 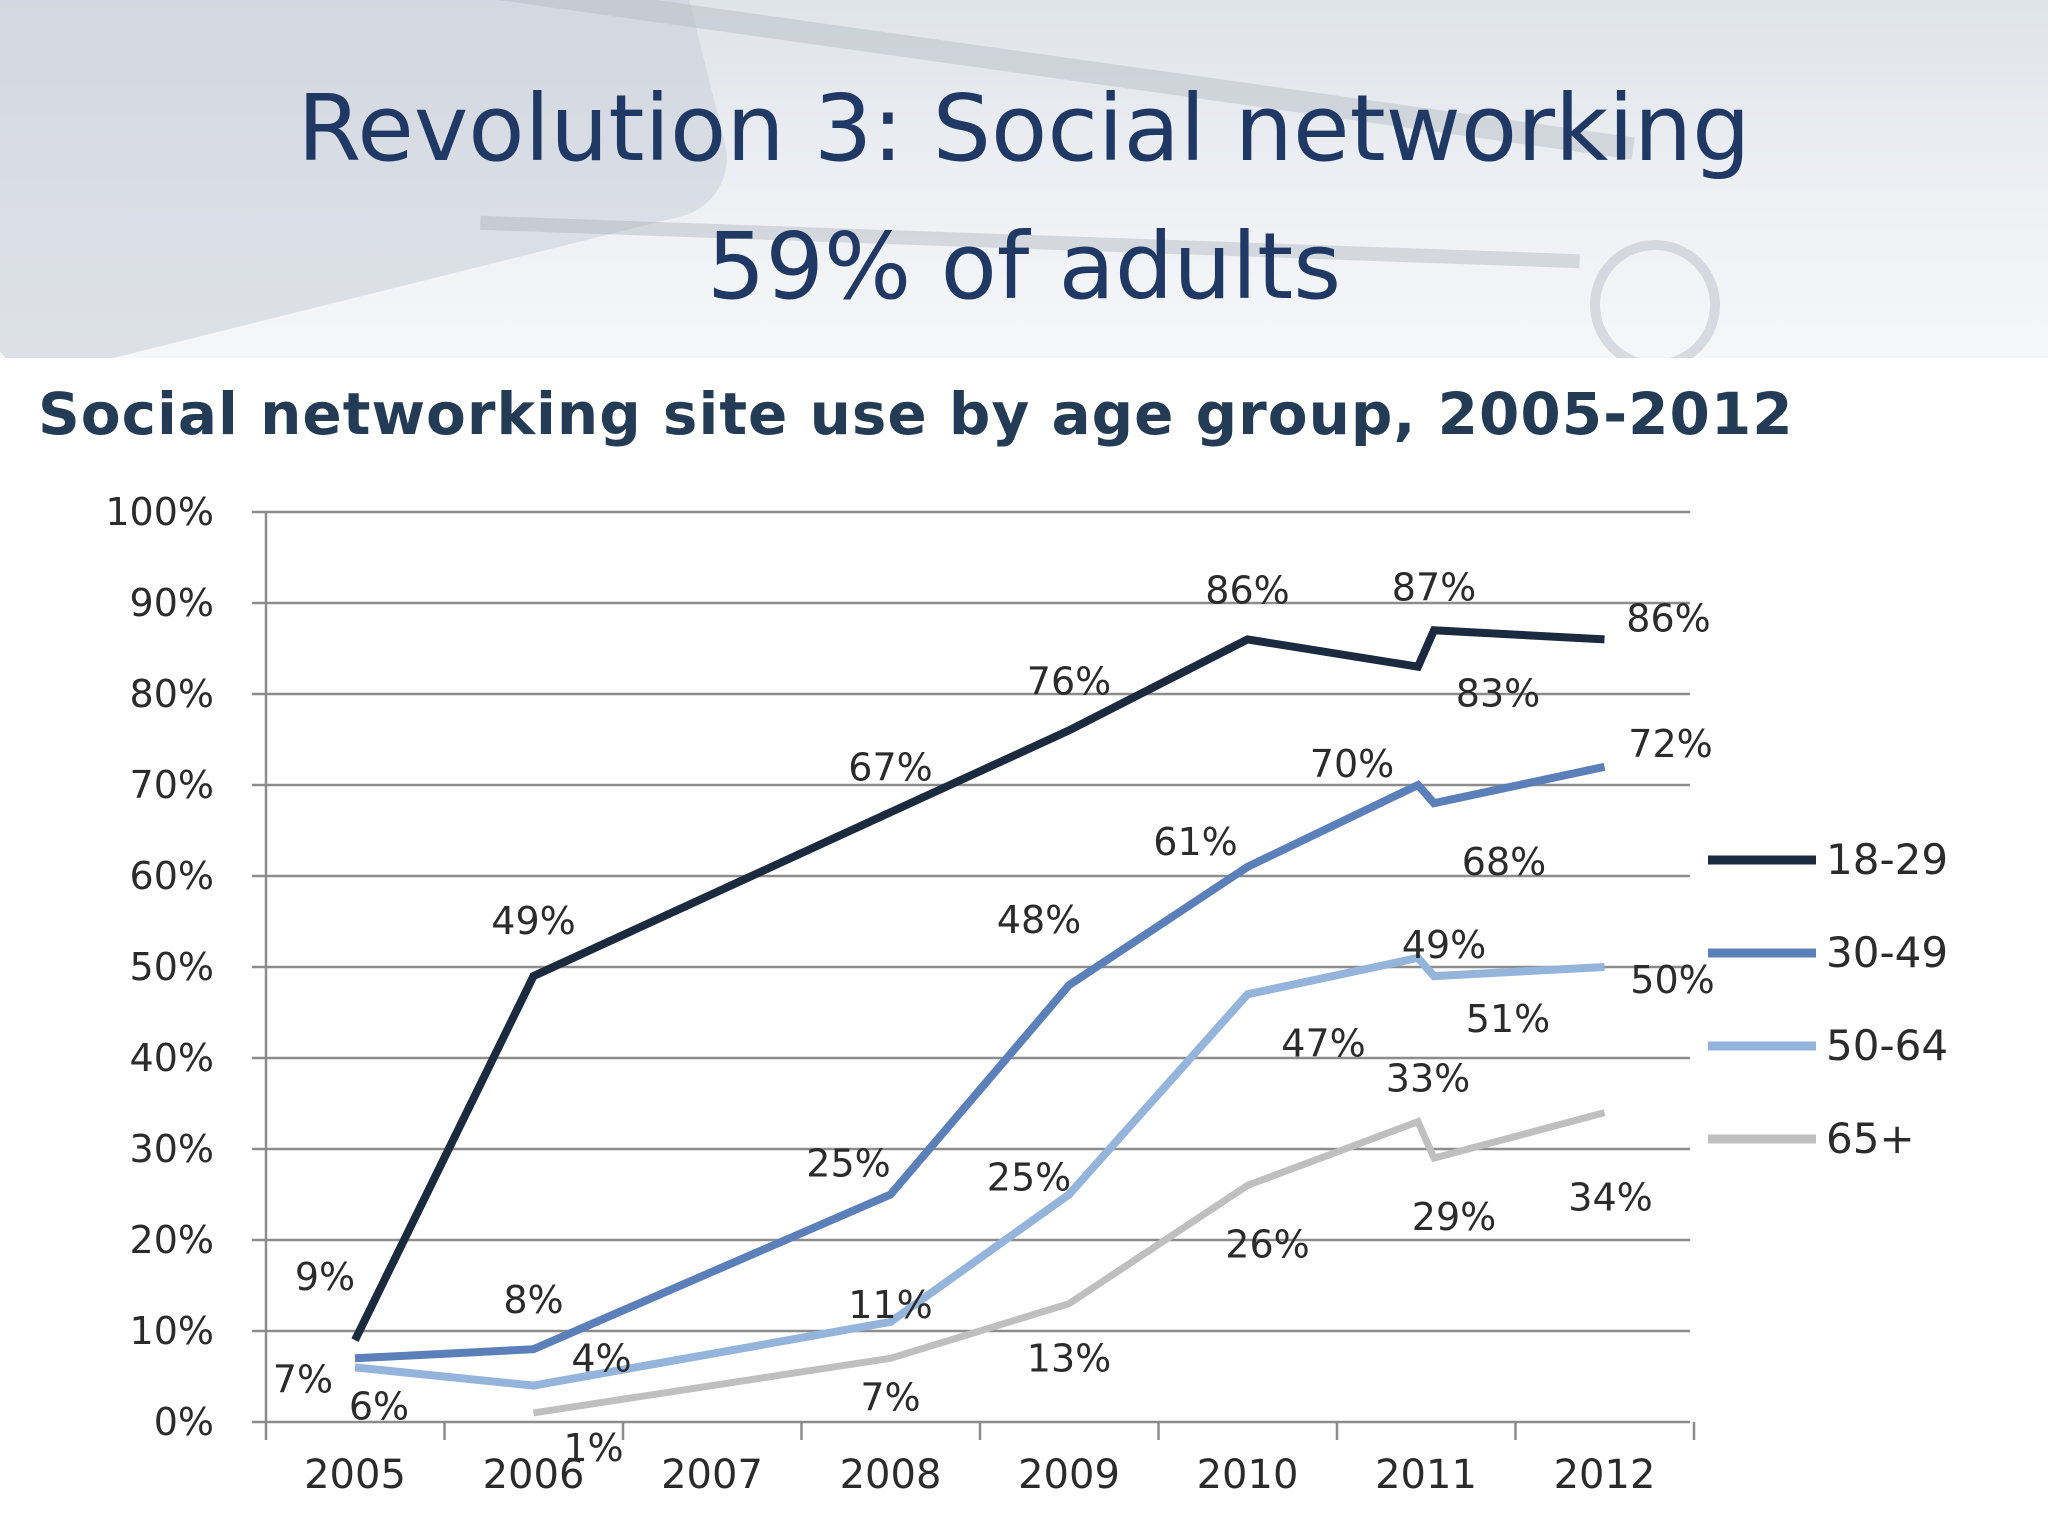 I want to click on series-line-65+, so click(x=1069, y=1263).